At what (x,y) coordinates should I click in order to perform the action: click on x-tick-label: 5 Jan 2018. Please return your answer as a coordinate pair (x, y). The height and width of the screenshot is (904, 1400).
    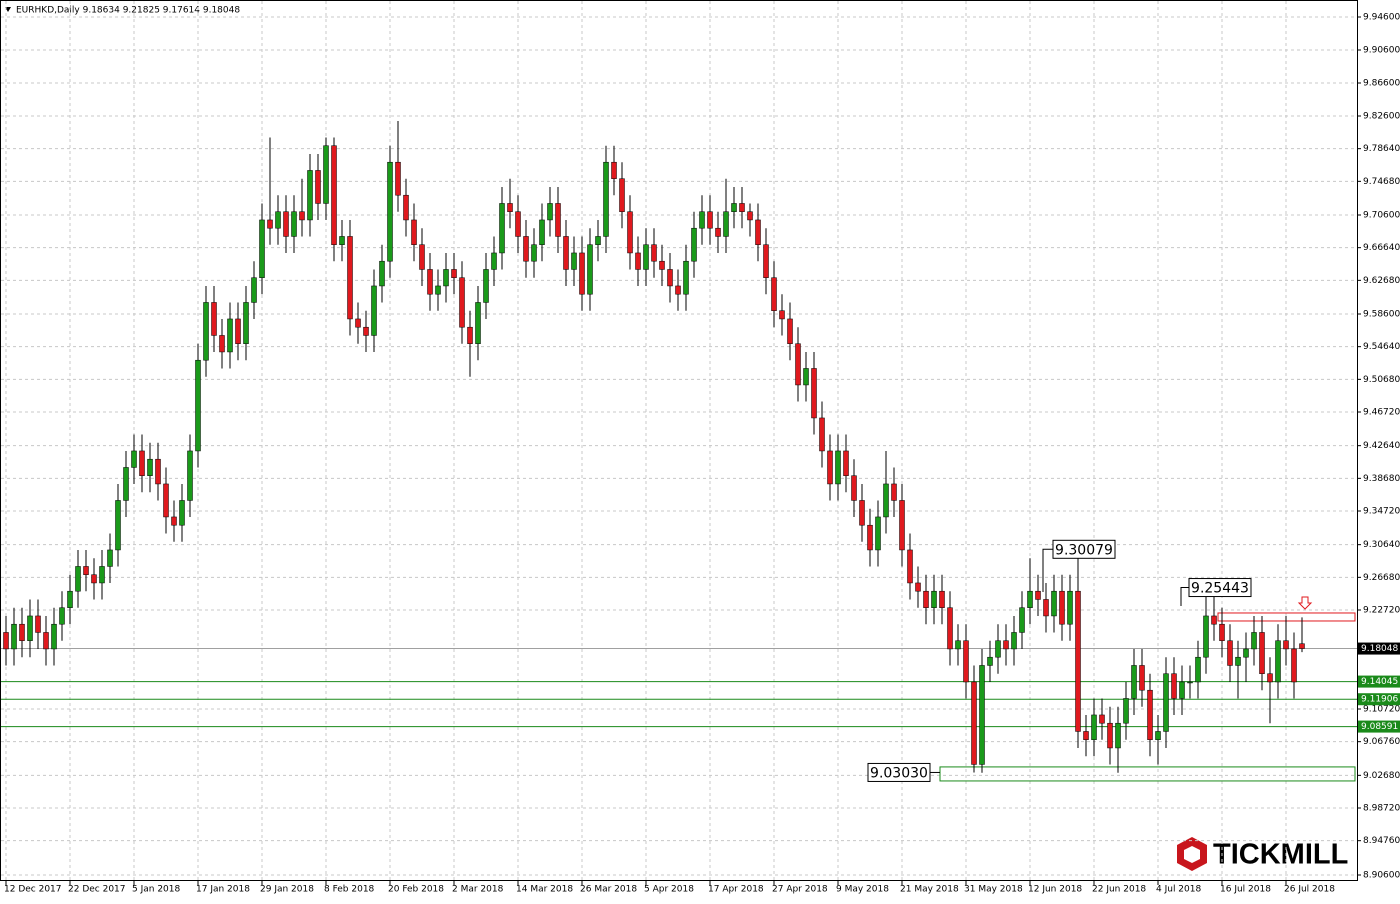
    Looking at the image, I should click on (156, 890).